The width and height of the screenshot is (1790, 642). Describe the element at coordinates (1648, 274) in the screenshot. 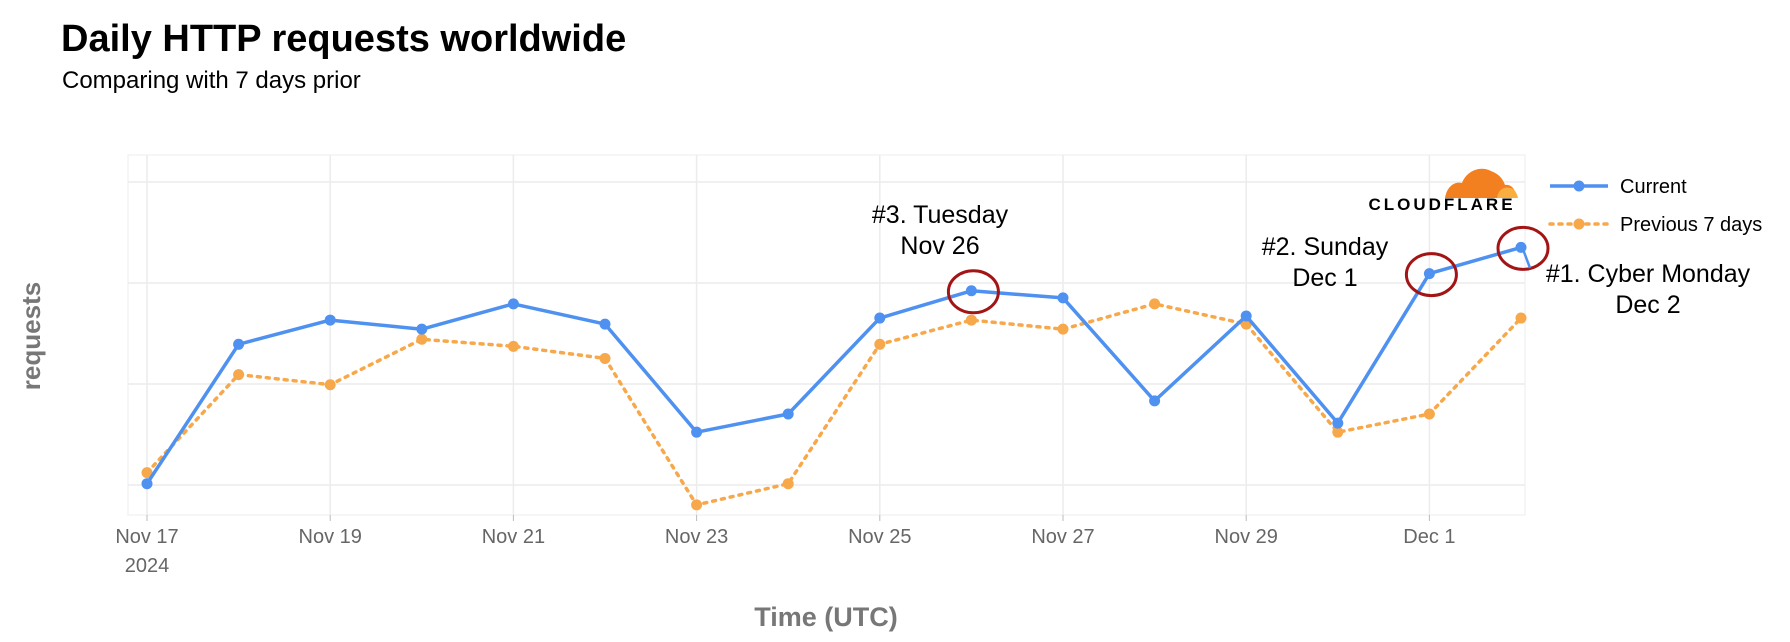

I see `annotation-label: #1. Cyber Monday` at that location.